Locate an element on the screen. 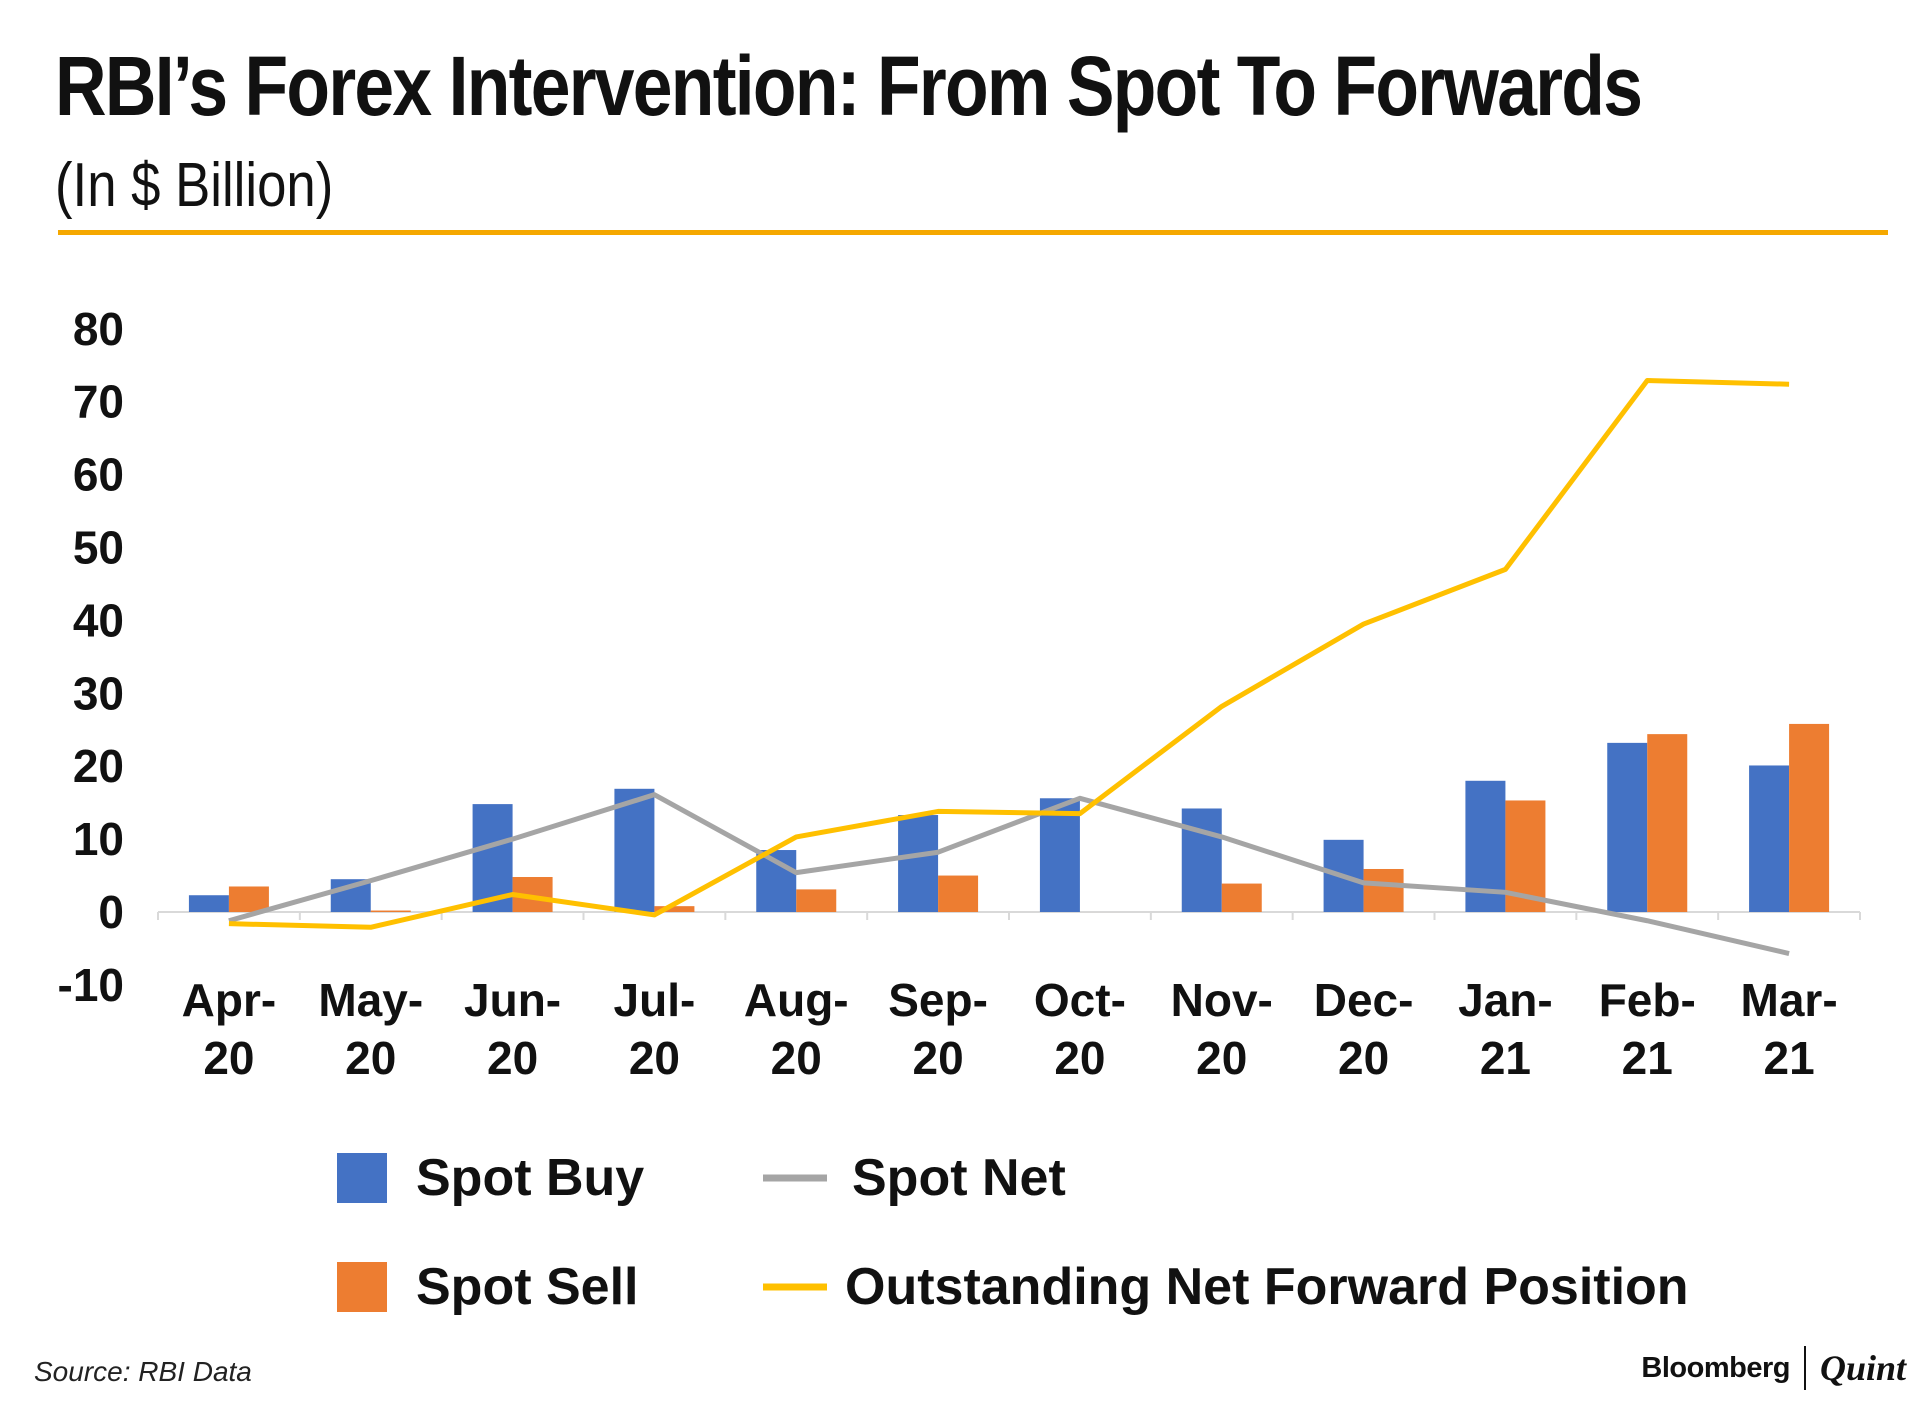 This screenshot has height=1403, width=1920. x-tick-label-line: Oct- is located at coordinates (1080, 1000).